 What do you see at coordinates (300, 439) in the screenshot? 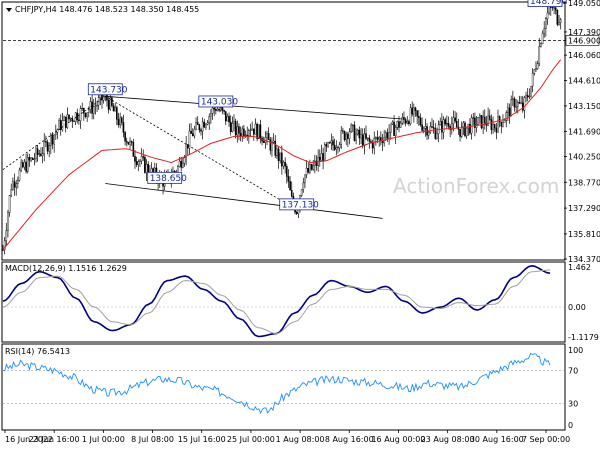
I see `x-tick-label: 1 Aug 08:00` at bounding box center [300, 439].